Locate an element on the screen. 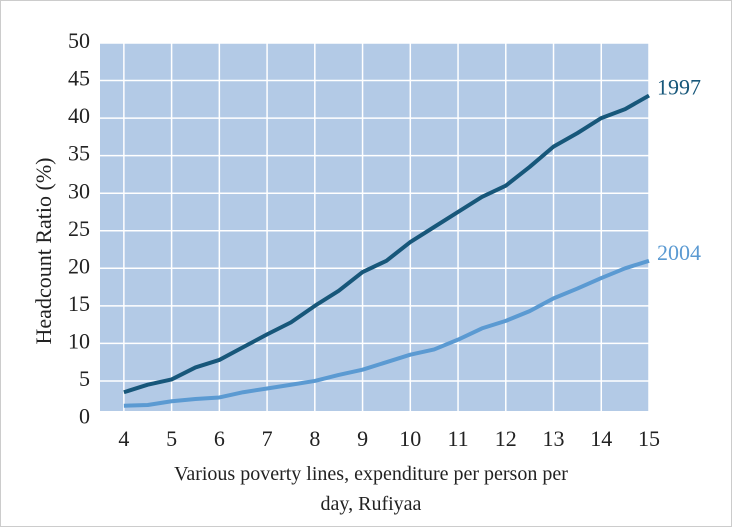 This screenshot has height=527, width=732. y-tick-label: 20 is located at coordinates (79, 265).